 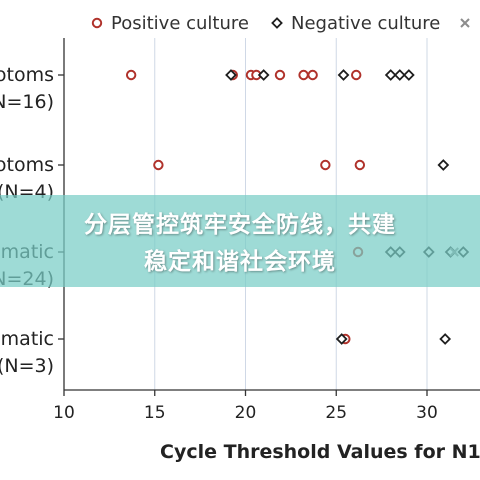 I want to click on x-tick-label: 10, so click(x=64, y=413).